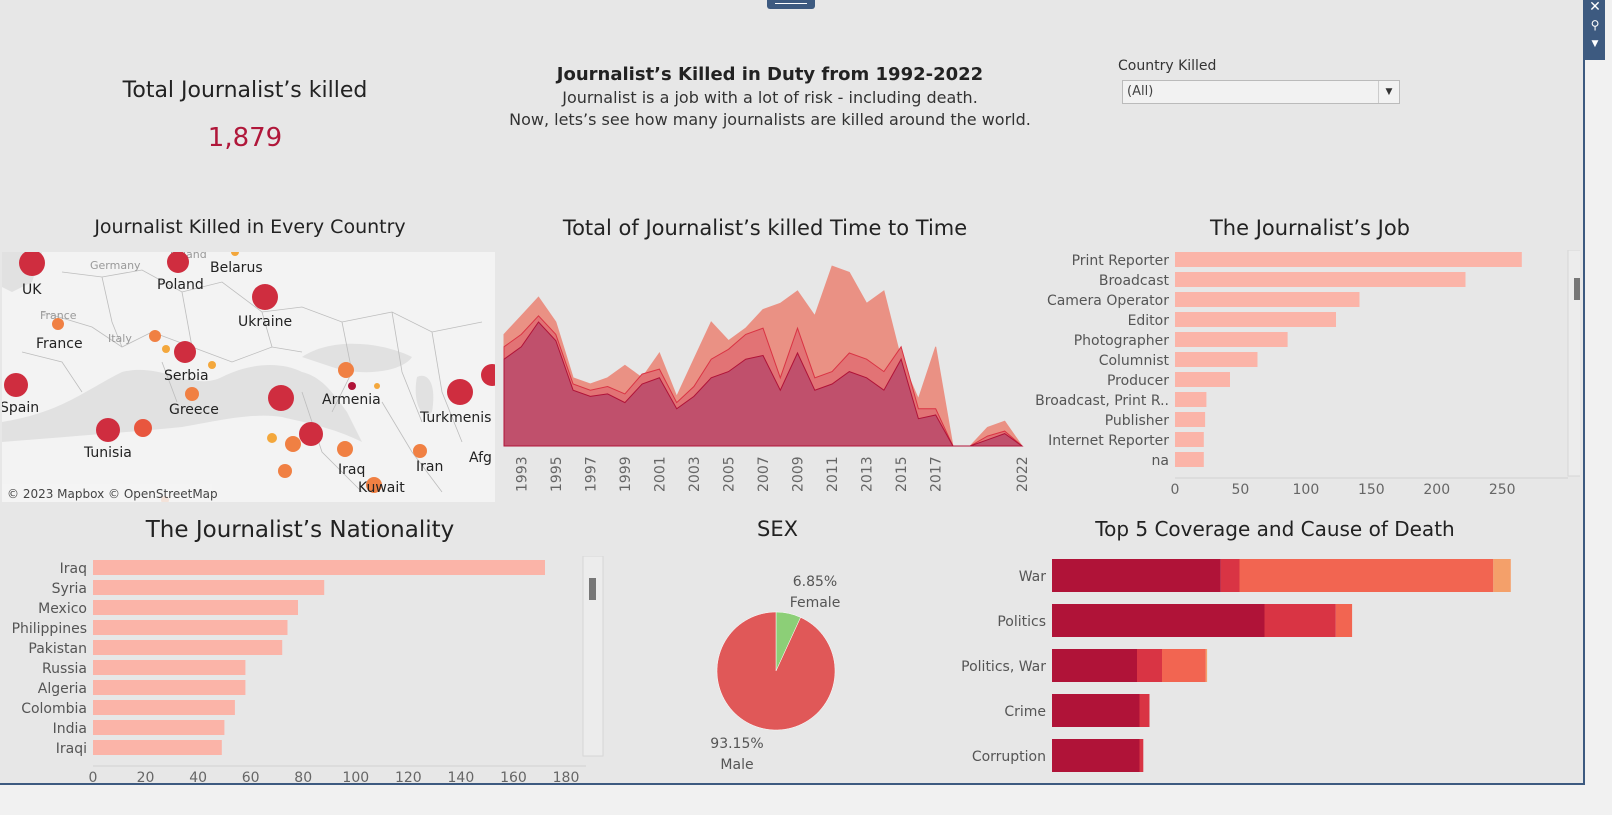 The width and height of the screenshot is (1612, 815). I want to click on area-x-tick-label: 2003, so click(695, 474).